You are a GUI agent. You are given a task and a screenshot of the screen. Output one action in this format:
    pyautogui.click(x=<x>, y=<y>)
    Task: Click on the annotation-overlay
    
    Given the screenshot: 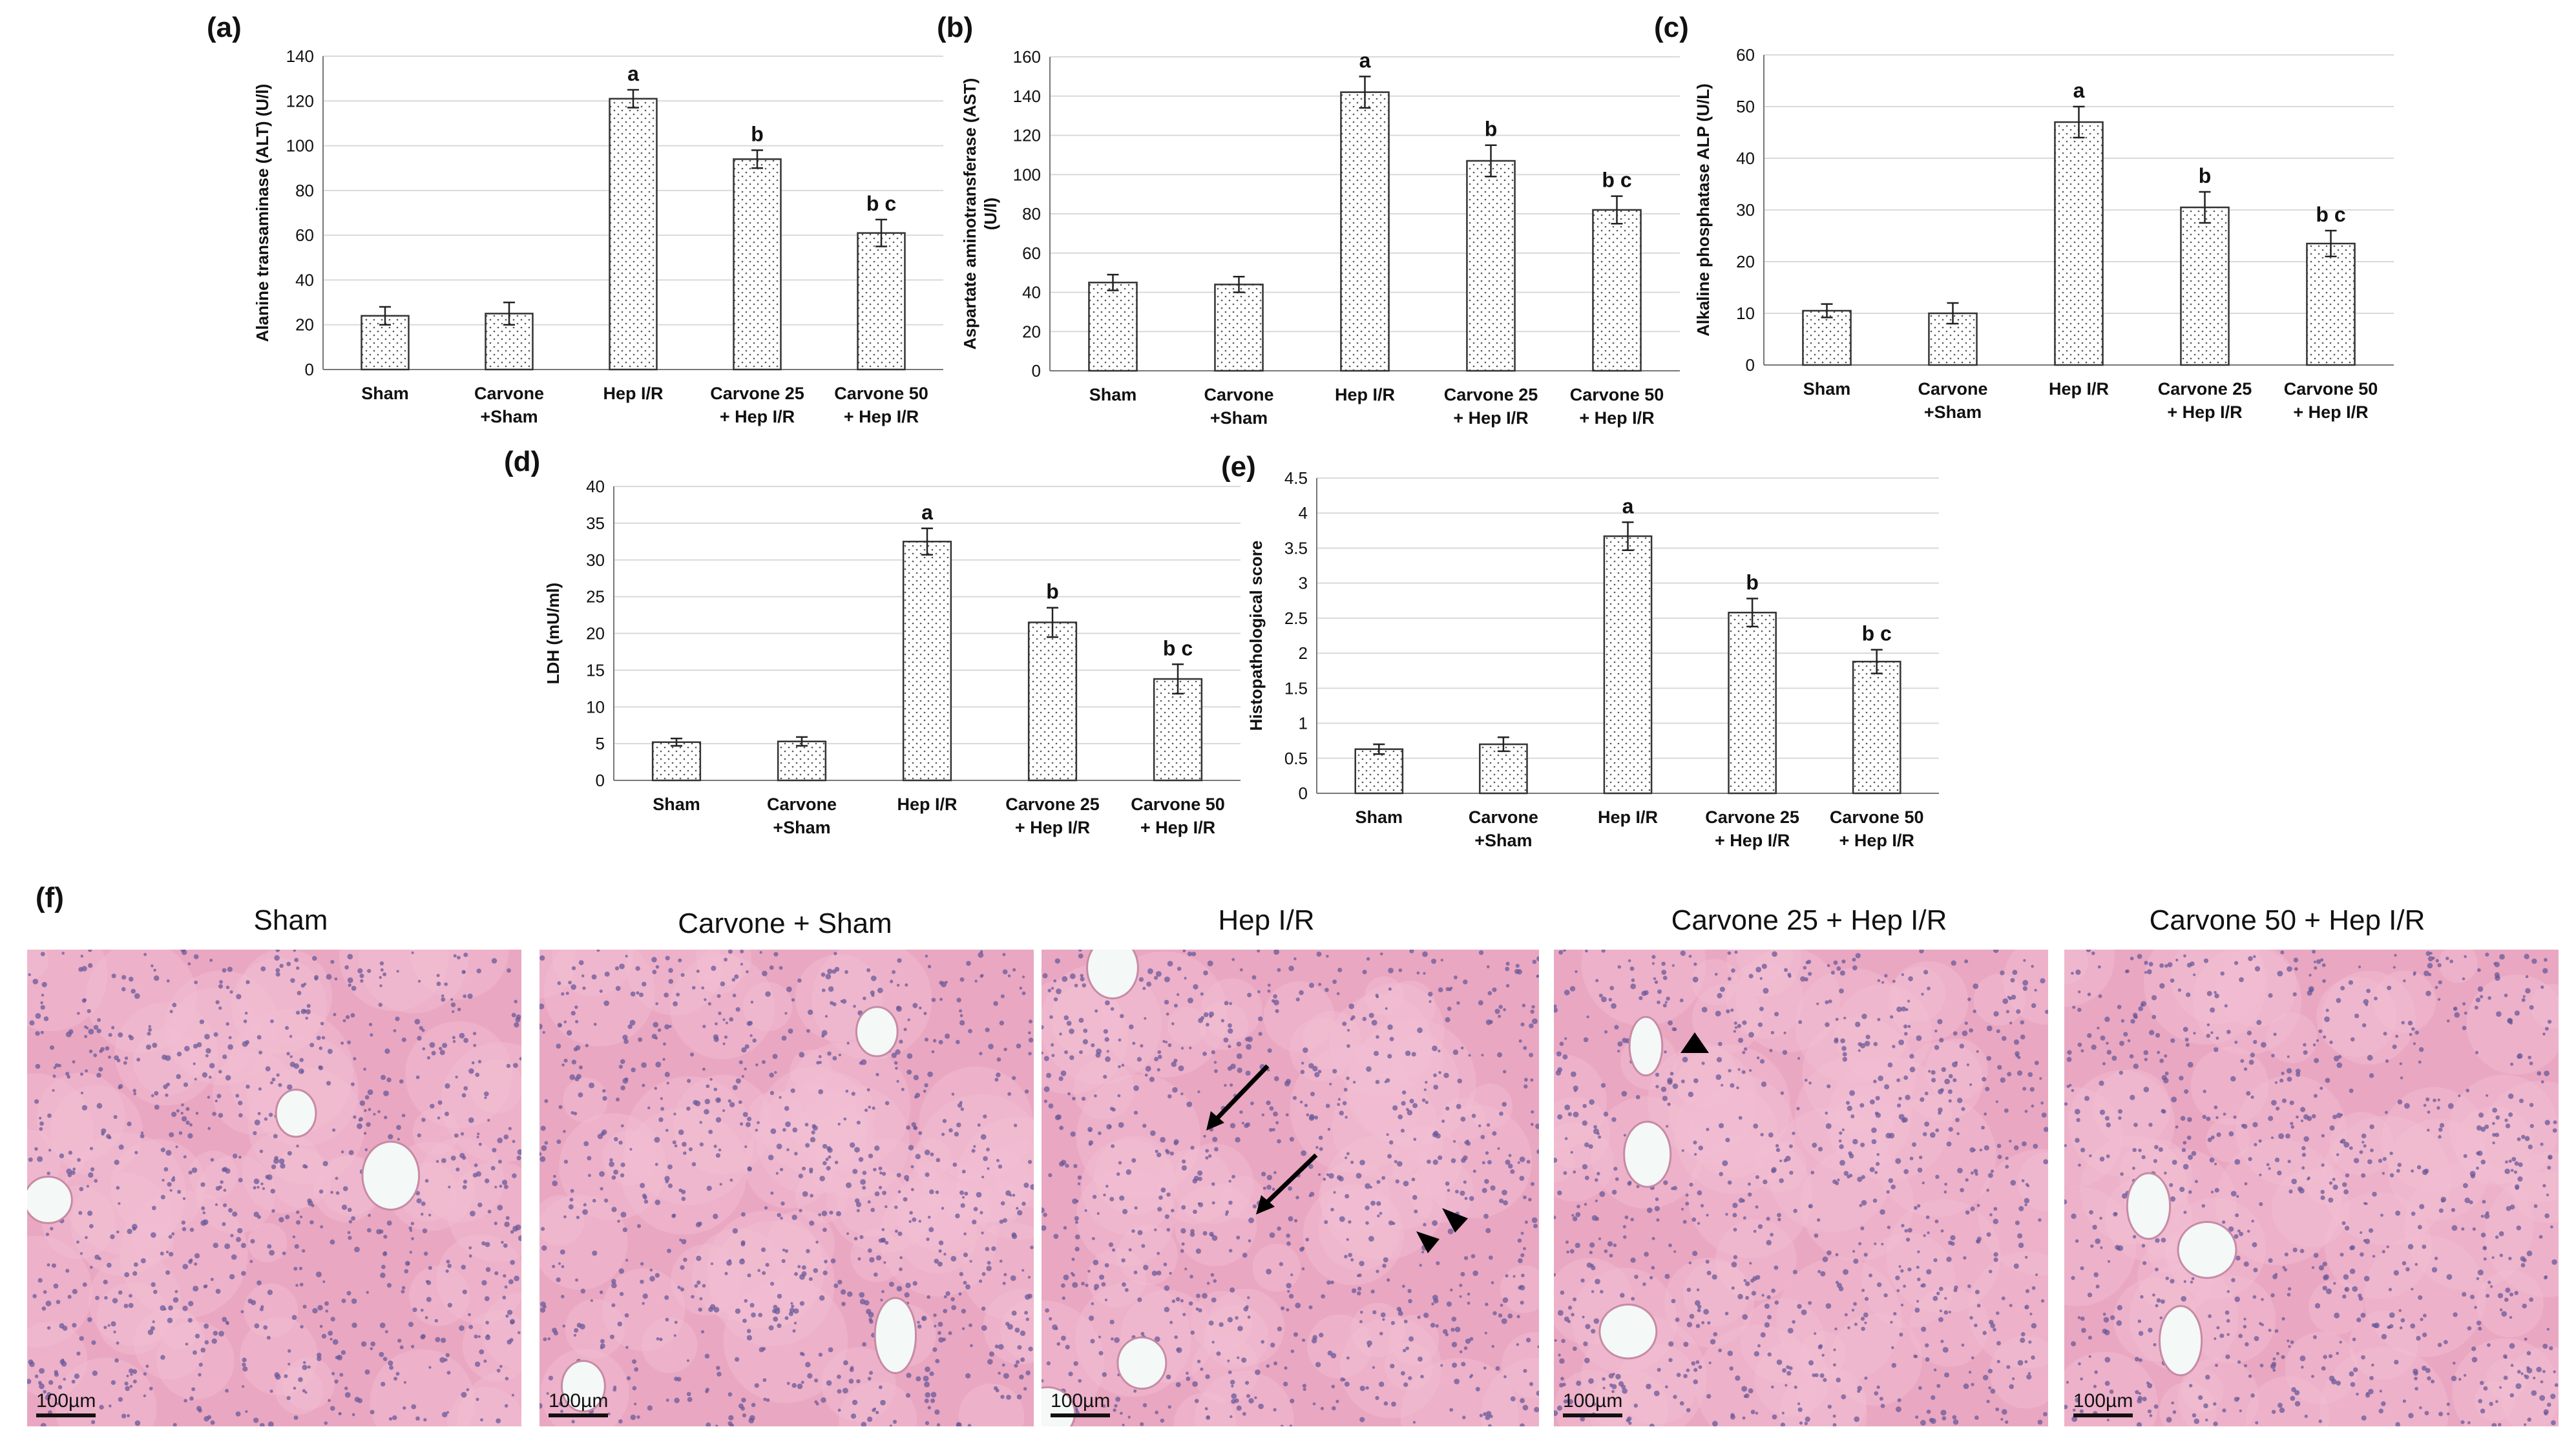 What is the action you would take?
    pyautogui.click(x=1695, y=1042)
    